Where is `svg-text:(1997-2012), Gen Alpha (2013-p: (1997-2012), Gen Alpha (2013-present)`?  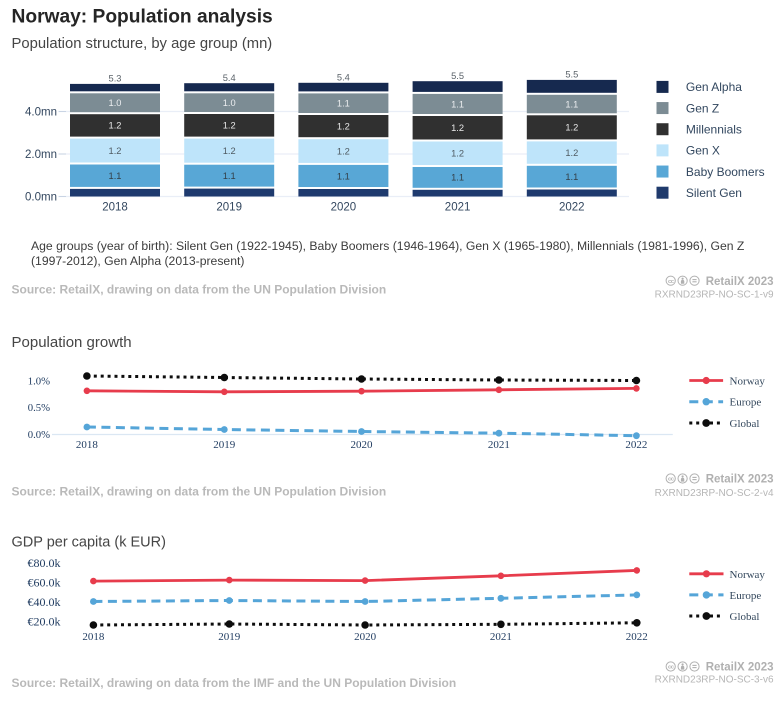 svg-text:(1997-2012), Gen Alpha (2013-p: (1997-2012), Gen Alpha (2013-present) is located at coordinates (137, 261).